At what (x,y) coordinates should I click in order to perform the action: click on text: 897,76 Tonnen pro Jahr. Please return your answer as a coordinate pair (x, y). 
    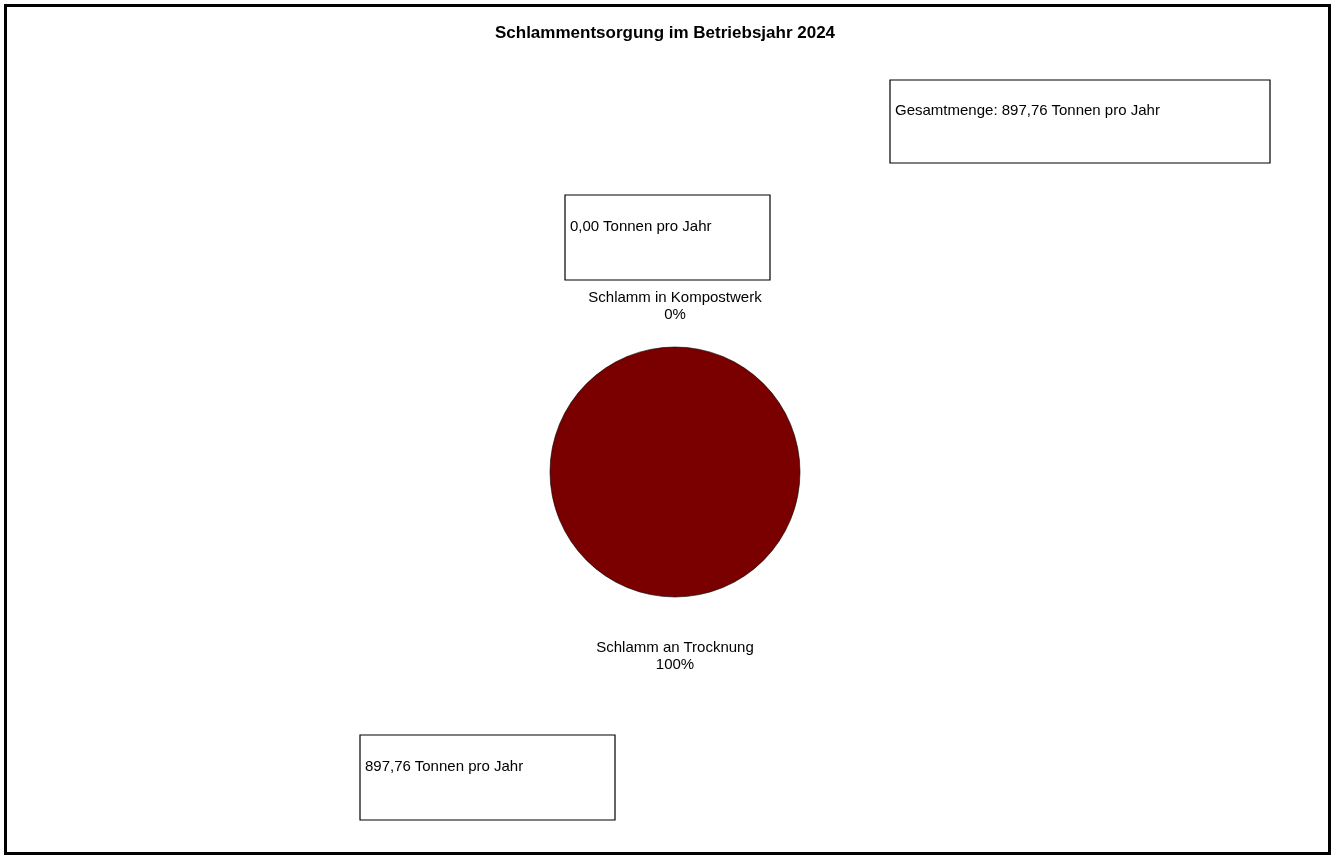
    Looking at the image, I should click on (444, 765).